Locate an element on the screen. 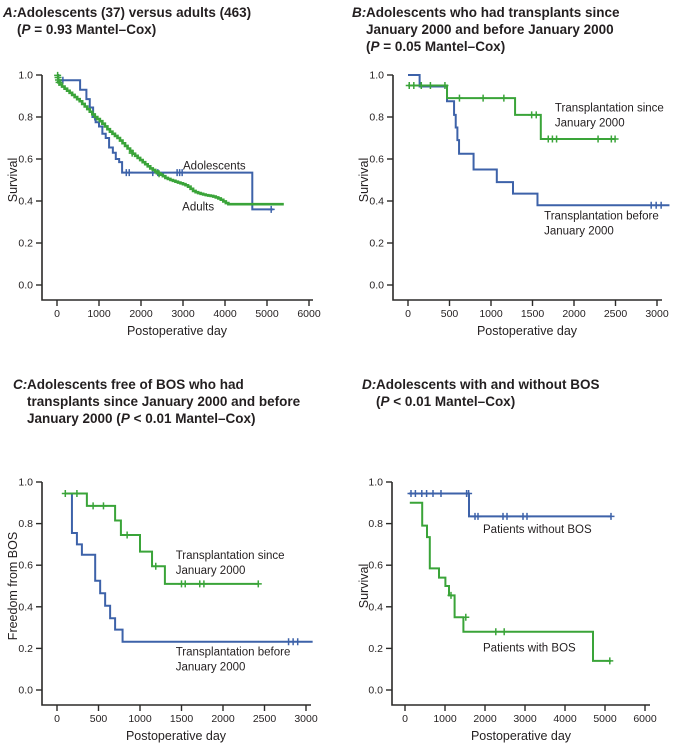 Image resolution: width=680 pixels, height=748 pixels. panel-b-title-line: (P = 0.05 Mantel–Cox) is located at coordinates (436, 46).